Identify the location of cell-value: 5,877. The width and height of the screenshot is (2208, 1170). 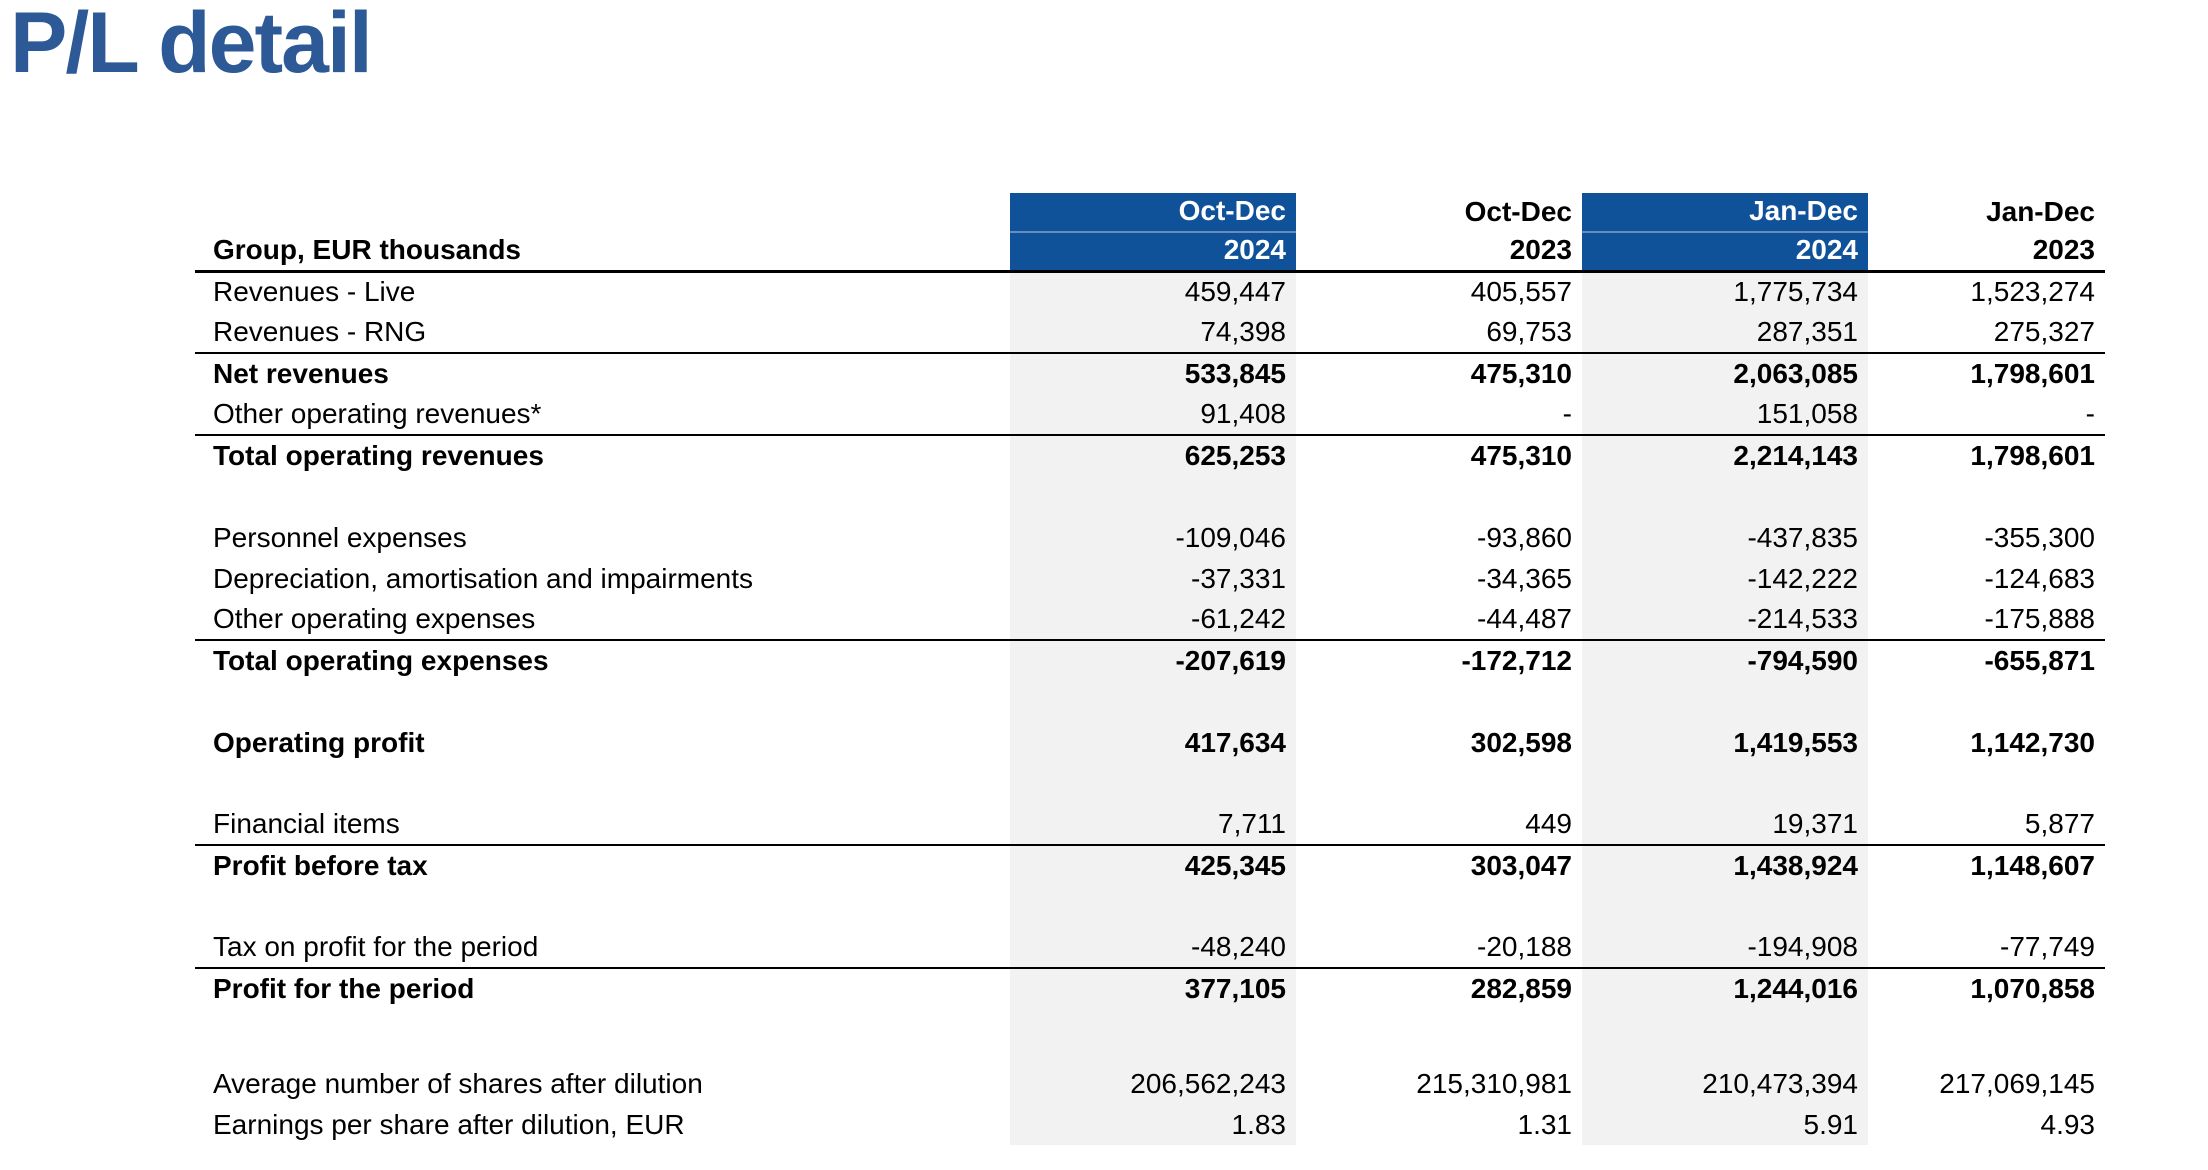
(1986, 825).